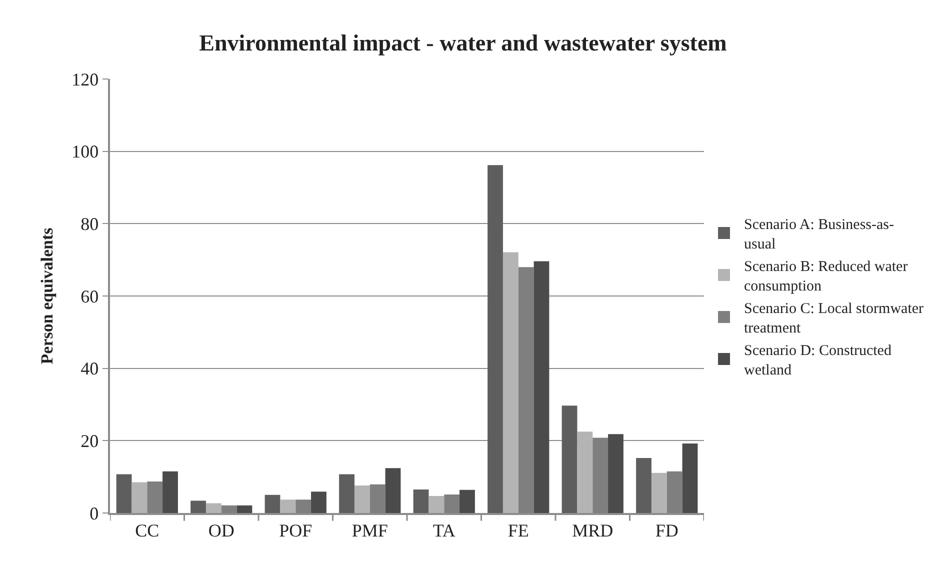 The height and width of the screenshot is (565, 926). What do you see at coordinates (147, 530) in the screenshot?
I see `x-tick-label: CC` at bounding box center [147, 530].